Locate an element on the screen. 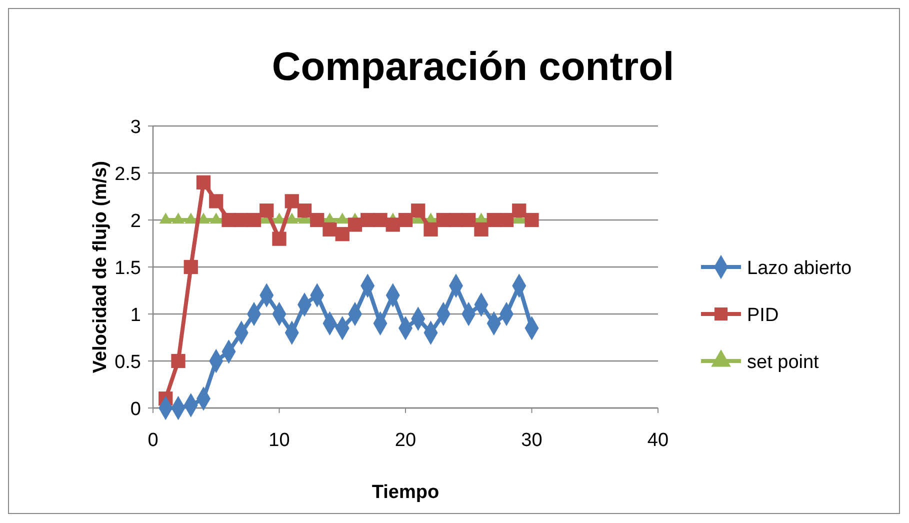 This screenshot has width=909, height=523. y-tick-label: 2.5 is located at coordinates (127, 174).